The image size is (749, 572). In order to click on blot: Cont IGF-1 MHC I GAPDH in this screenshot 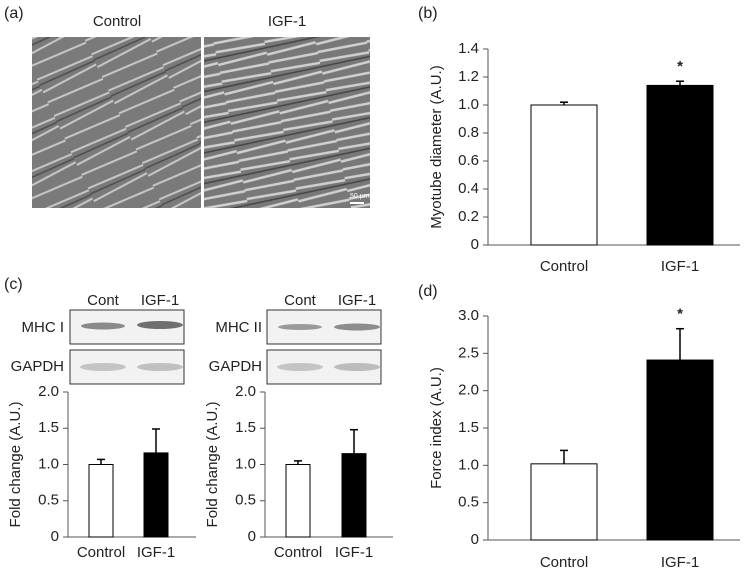, I will do `click(98, 338)`.